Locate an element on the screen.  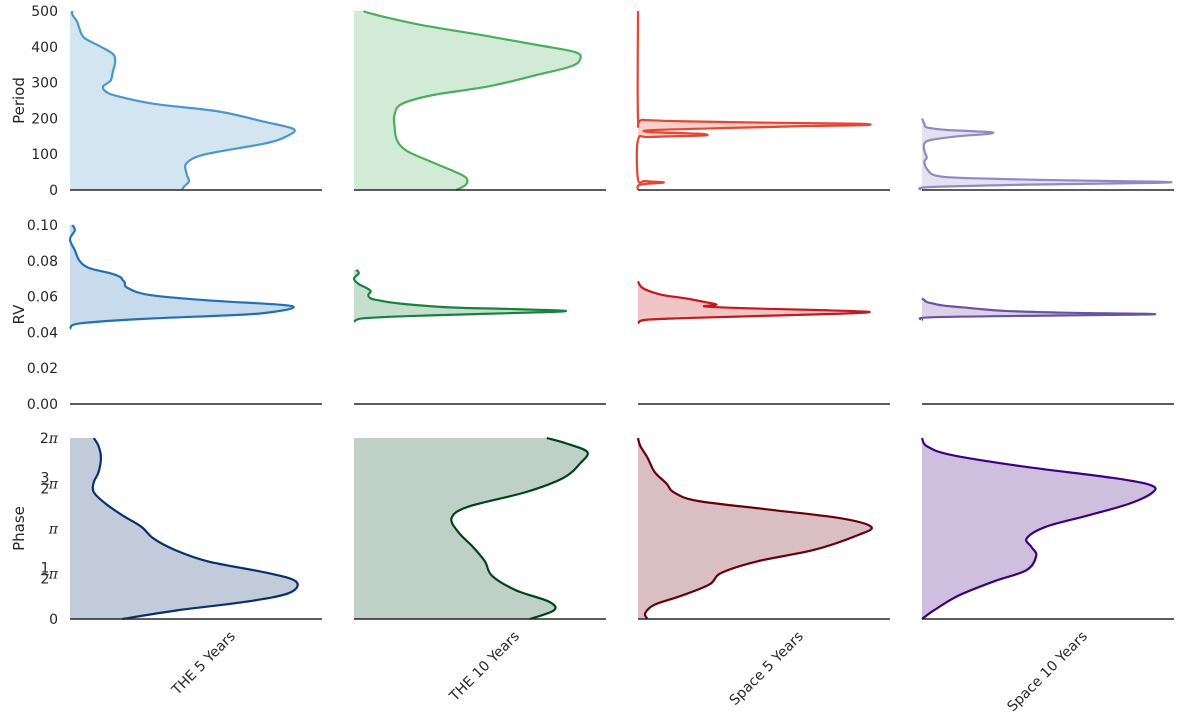
x-category-label: Space 10 Years is located at coordinates (1047, 672).